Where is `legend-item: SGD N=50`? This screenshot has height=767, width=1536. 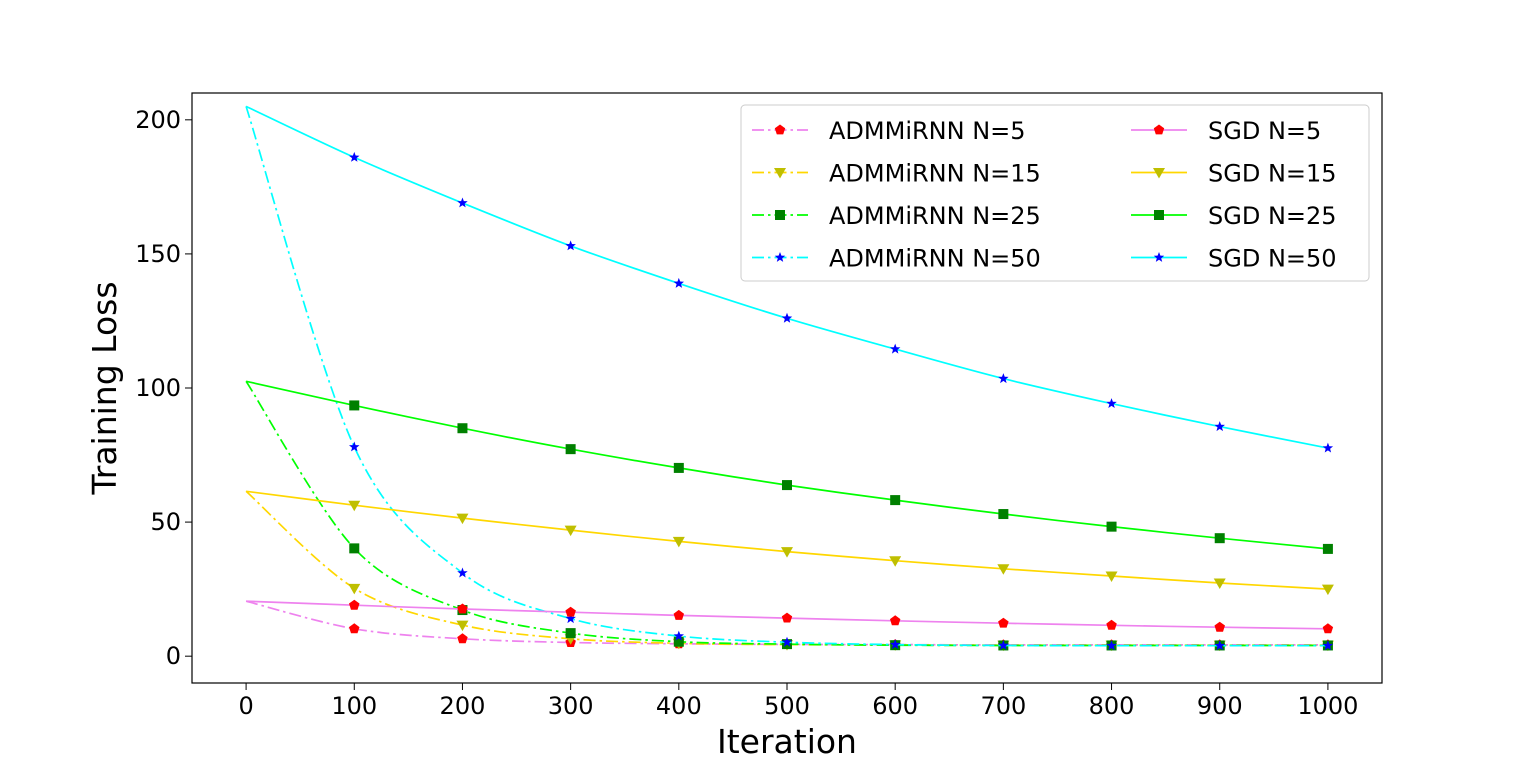
legend-item: SGD N=50 is located at coordinates (1234, 259).